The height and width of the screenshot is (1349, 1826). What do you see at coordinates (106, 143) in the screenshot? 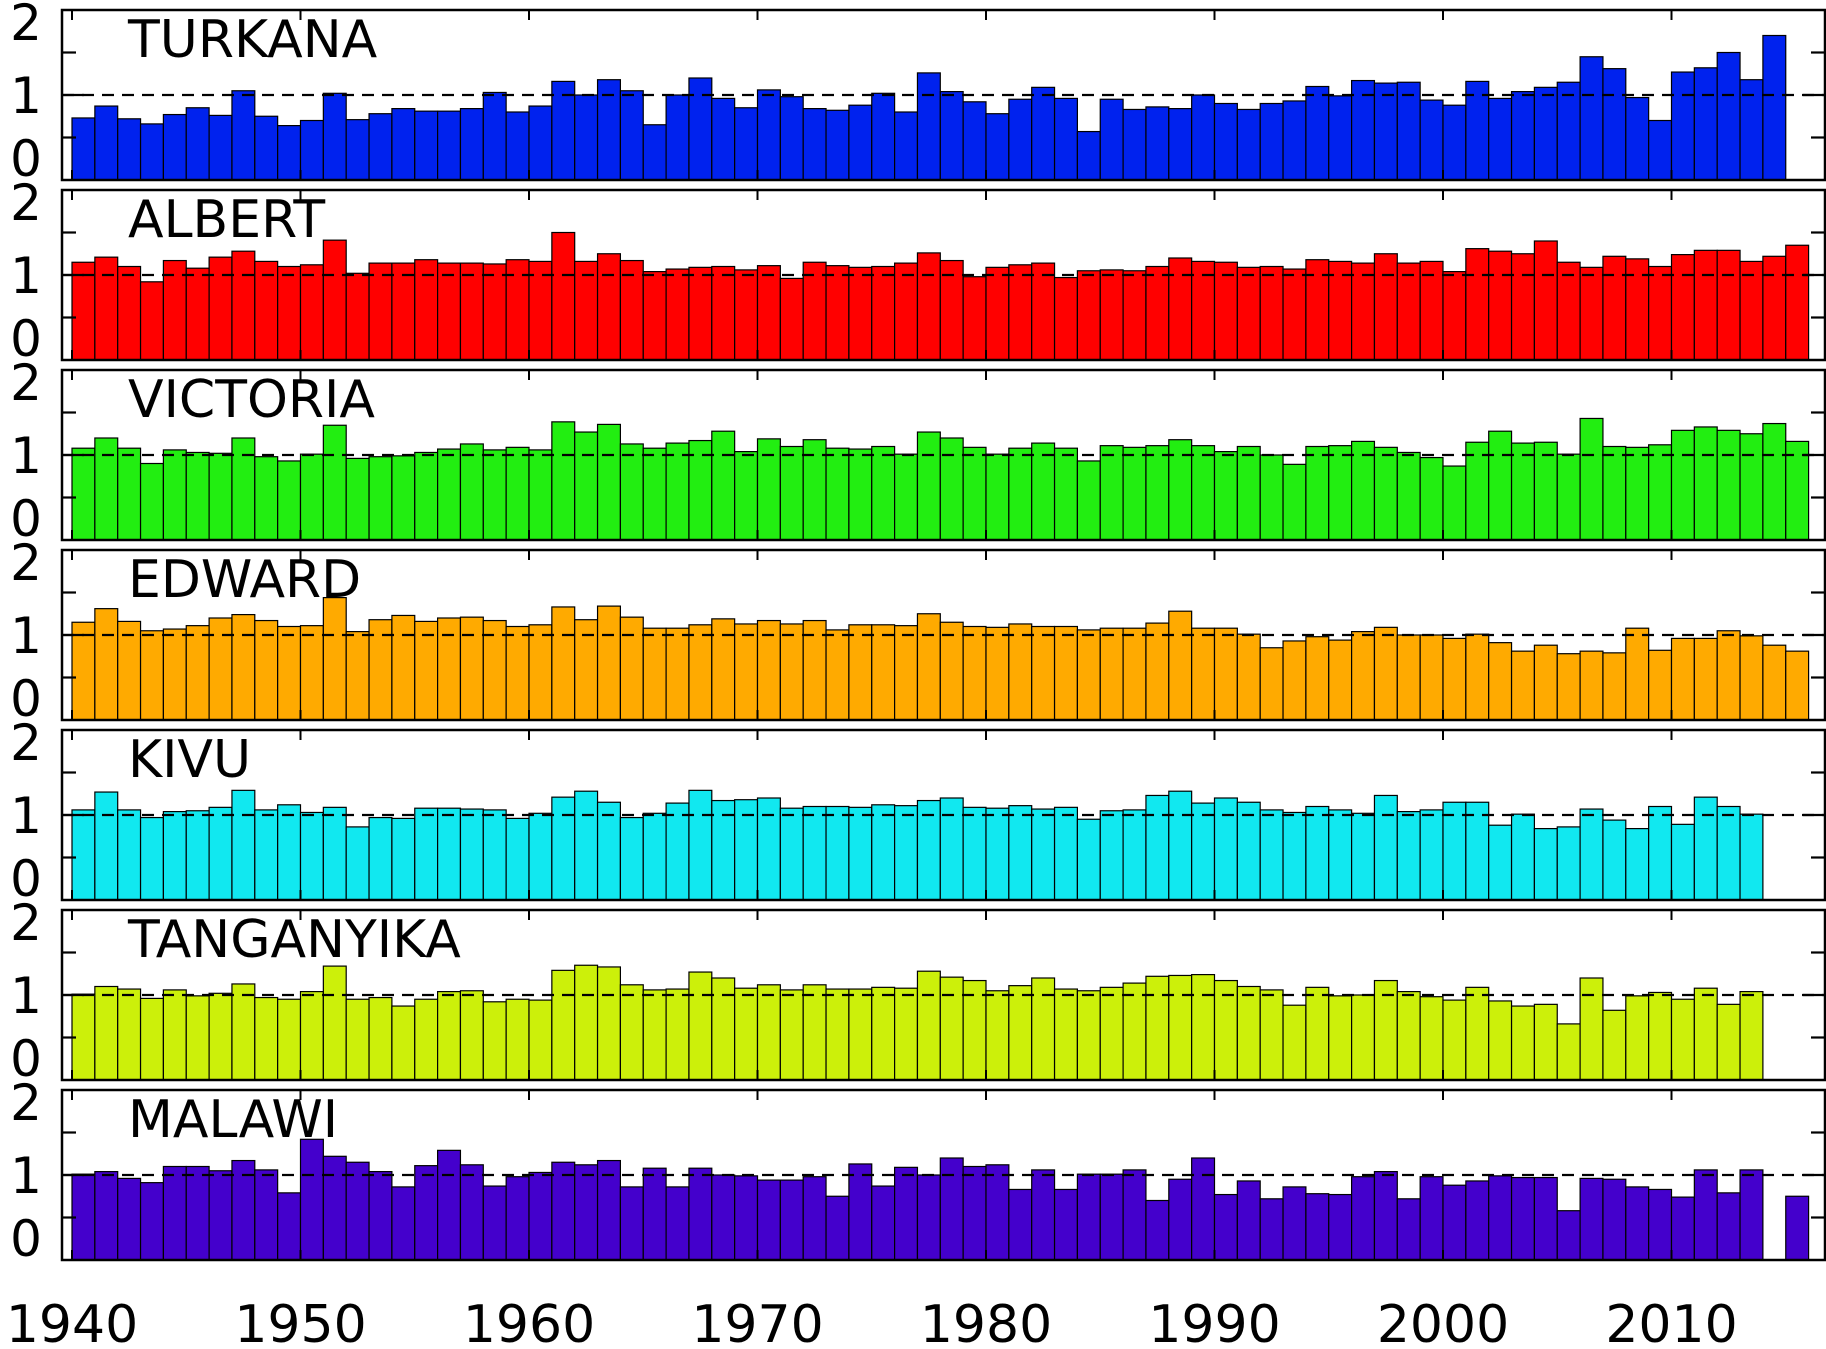
I see `bar-turkana-1941` at bounding box center [106, 143].